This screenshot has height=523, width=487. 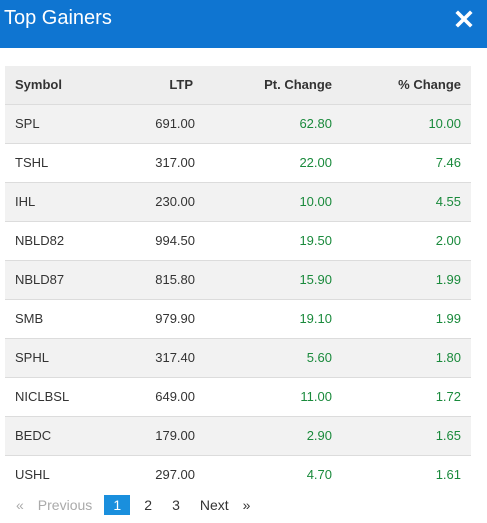 I want to click on column-header-ltp: LTP, so click(x=181, y=85).